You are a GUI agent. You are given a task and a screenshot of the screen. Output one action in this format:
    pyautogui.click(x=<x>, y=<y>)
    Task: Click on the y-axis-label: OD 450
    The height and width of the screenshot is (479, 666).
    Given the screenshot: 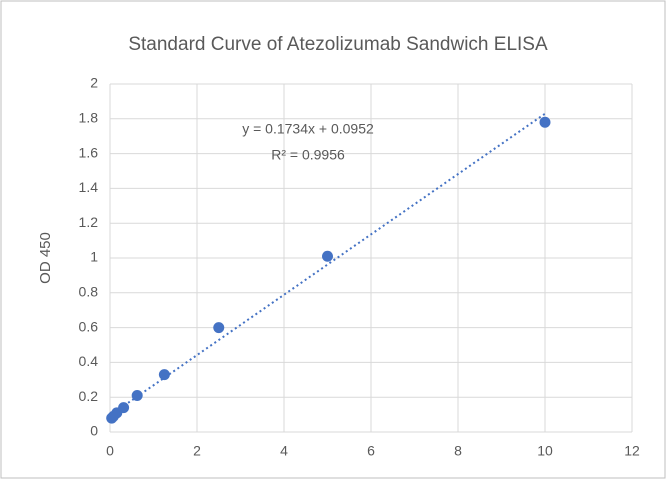 What is the action you would take?
    pyautogui.click(x=45, y=258)
    